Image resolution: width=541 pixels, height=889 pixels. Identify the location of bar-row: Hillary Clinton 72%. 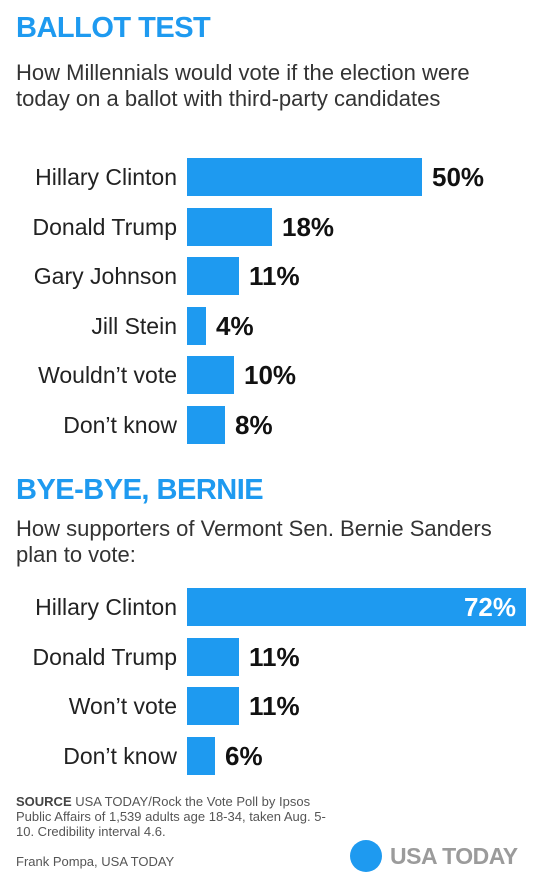
(270, 607).